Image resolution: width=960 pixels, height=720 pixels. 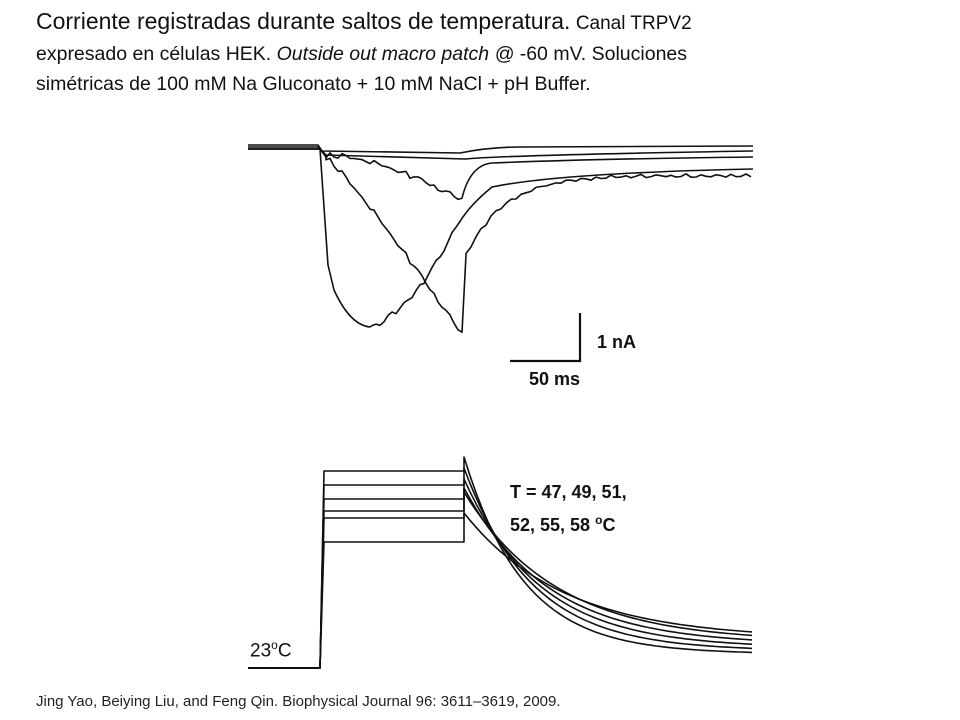 What do you see at coordinates (154, 54) in the screenshot?
I see `title-line2-a: expresado en células HEK.` at bounding box center [154, 54].